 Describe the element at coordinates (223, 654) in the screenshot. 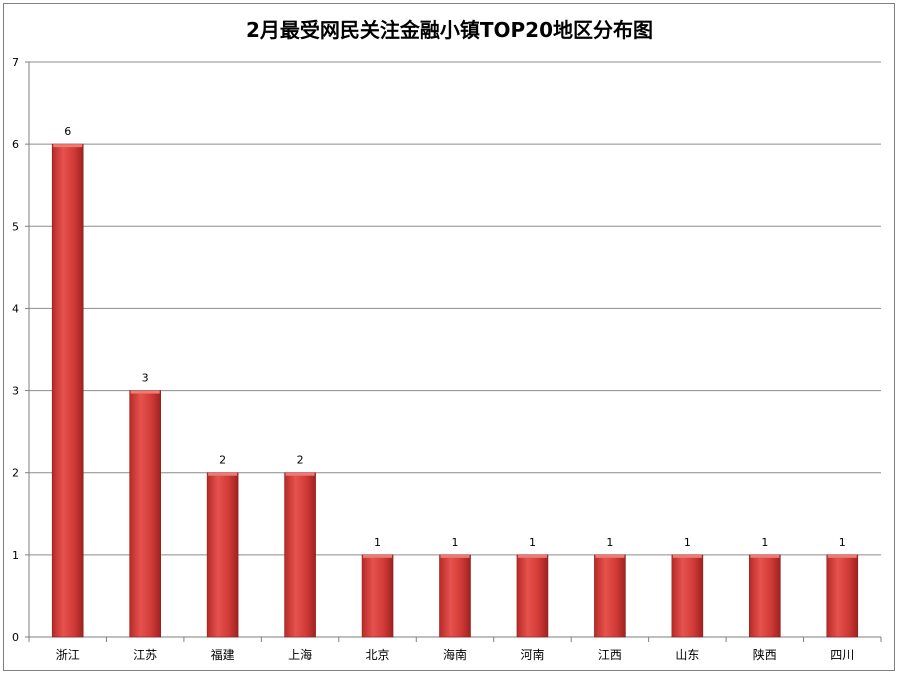

I see `category-label: 福建` at that location.